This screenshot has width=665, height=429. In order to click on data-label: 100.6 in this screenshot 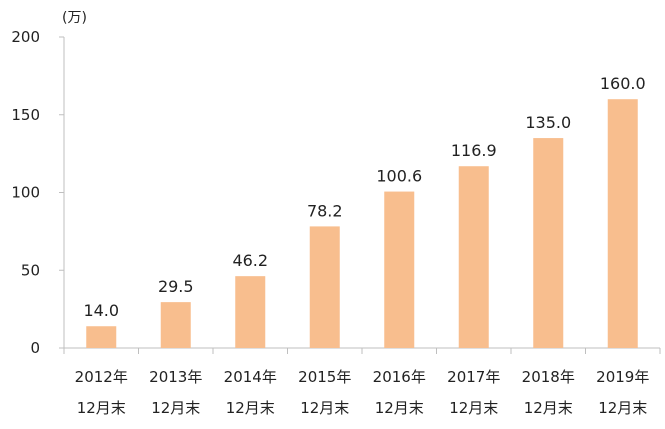, I will do `click(399, 176)`.